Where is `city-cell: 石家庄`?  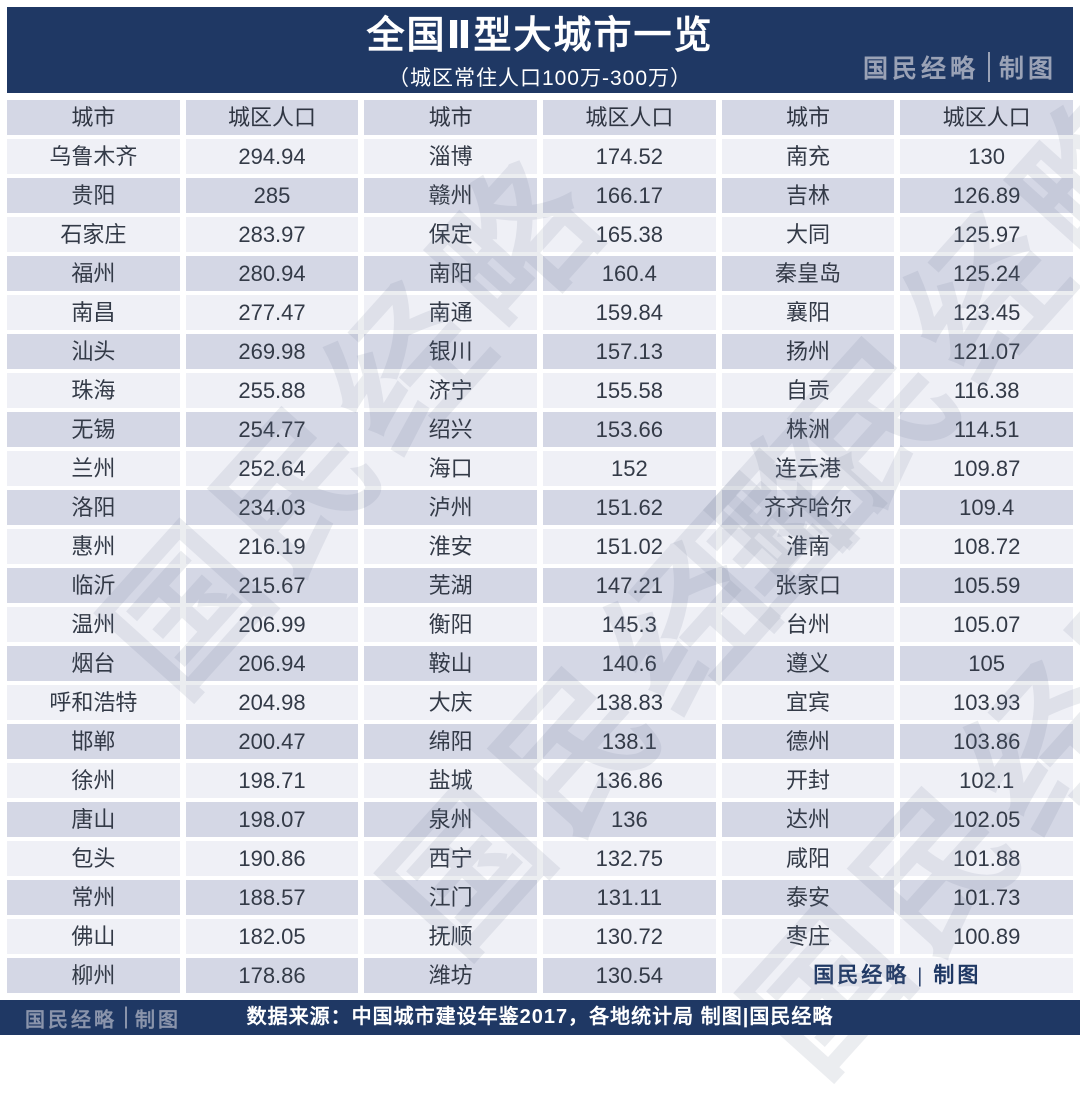
city-cell: 石家庄 is located at coordinates (93, 234).